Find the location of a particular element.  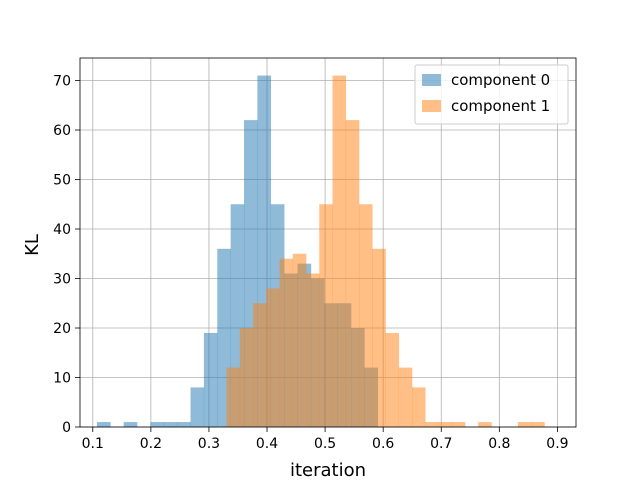

x-axis-label: iteration is located at coordinates (328, 470).